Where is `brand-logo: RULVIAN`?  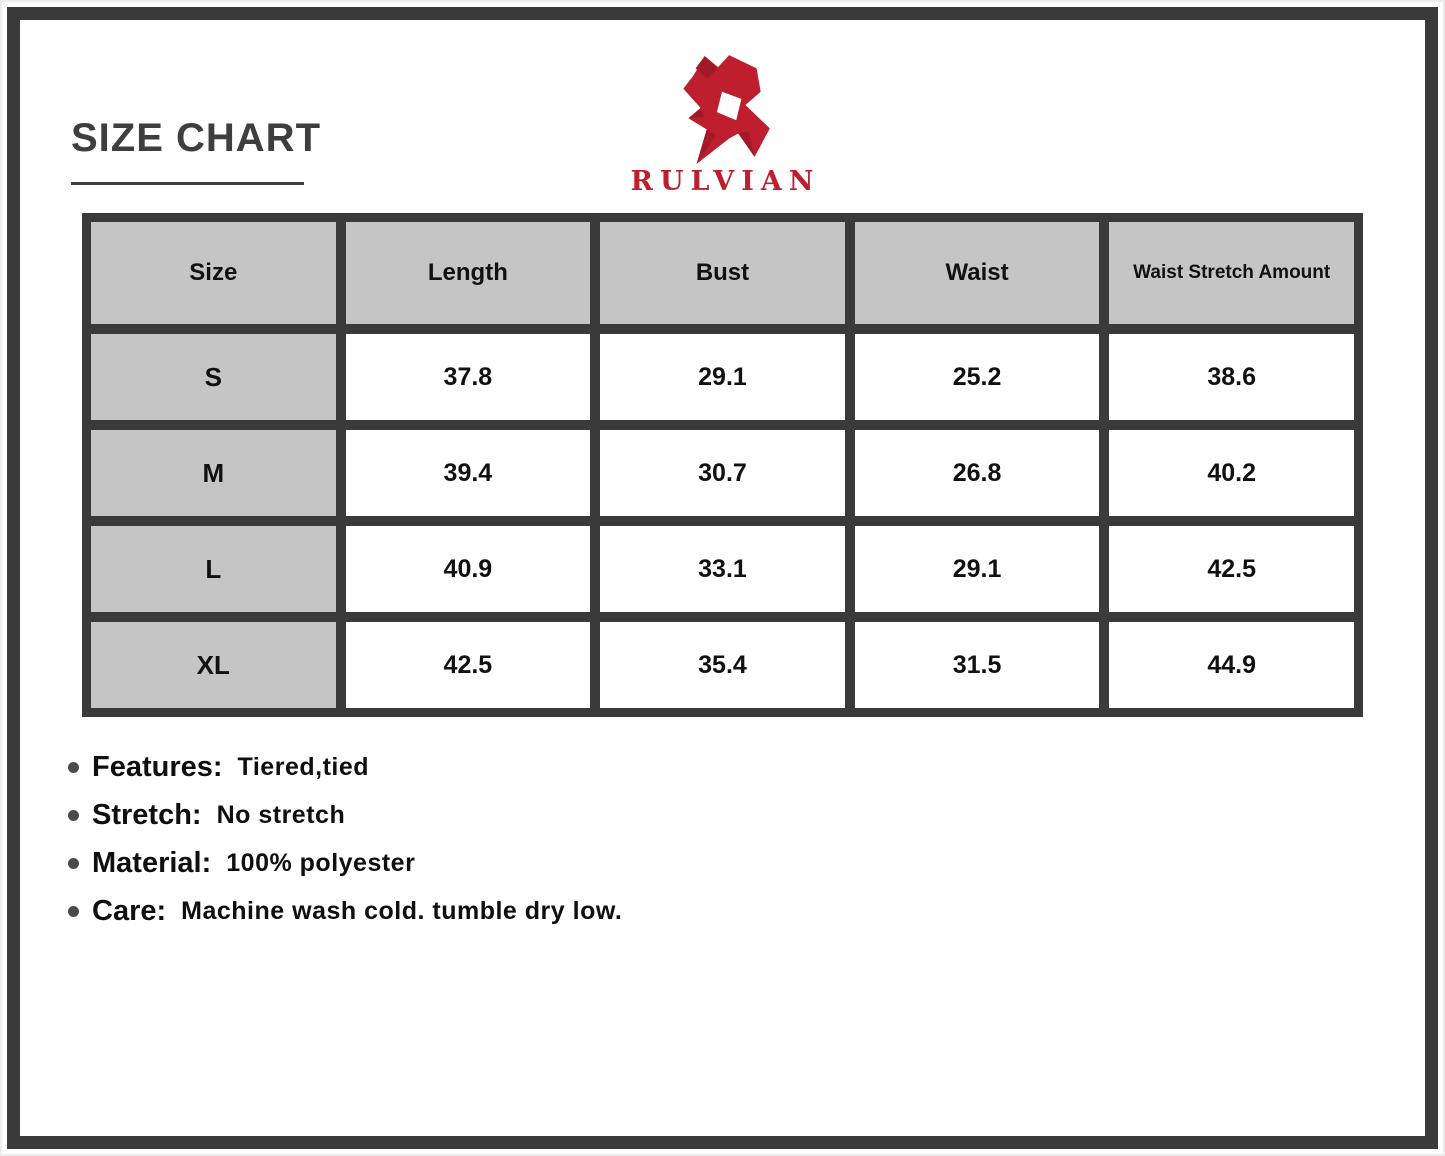
brand-logo: RULVIAN is located at coordinates (722, 123).